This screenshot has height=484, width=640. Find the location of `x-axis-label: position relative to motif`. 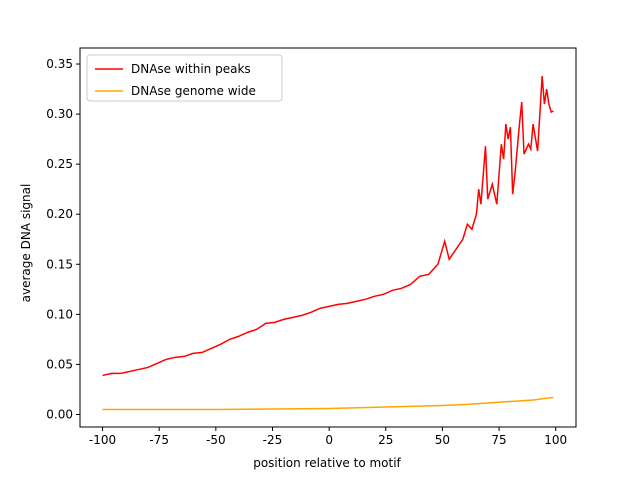

x-axis-label: position relative to motif is located at coordinates (327, 463).